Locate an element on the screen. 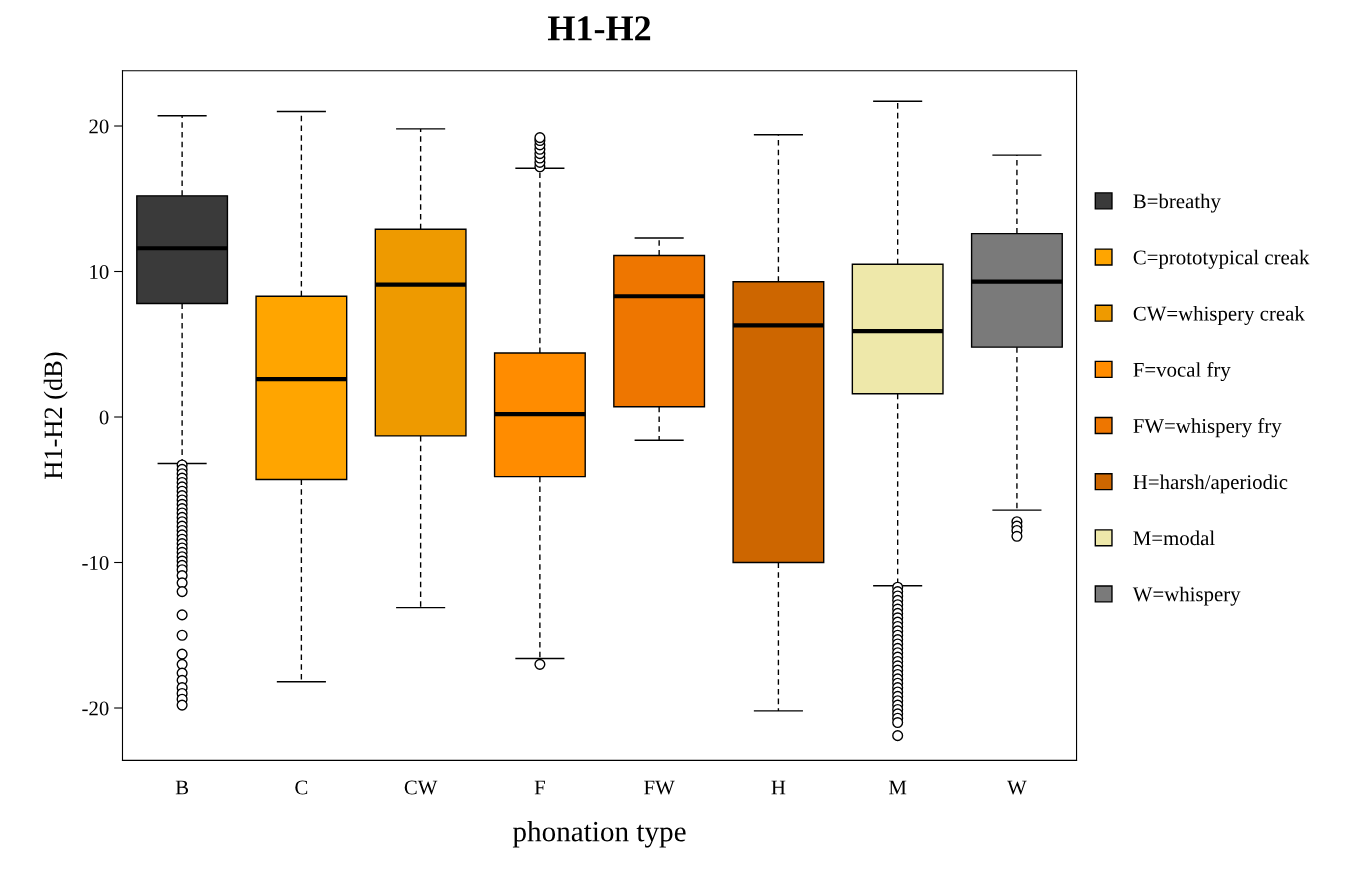 Image resolution: width=1361 pixels, height=873 pixels. legend-label: C=prototypical creak is located at coordinates (1221, 259).